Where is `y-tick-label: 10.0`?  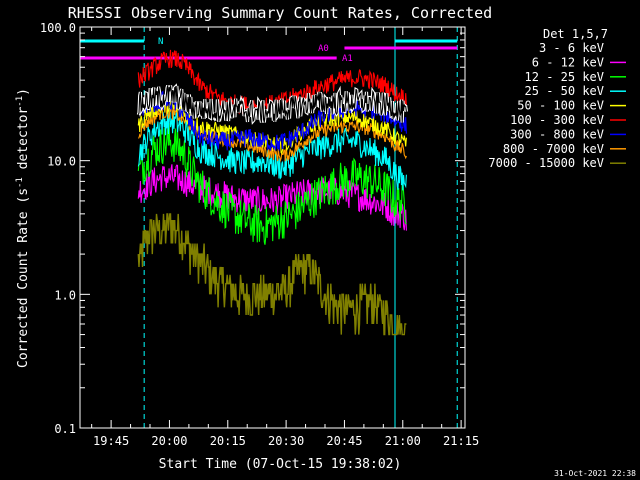
y-tick-label: 10.0 is located at coordinates (61, 162).